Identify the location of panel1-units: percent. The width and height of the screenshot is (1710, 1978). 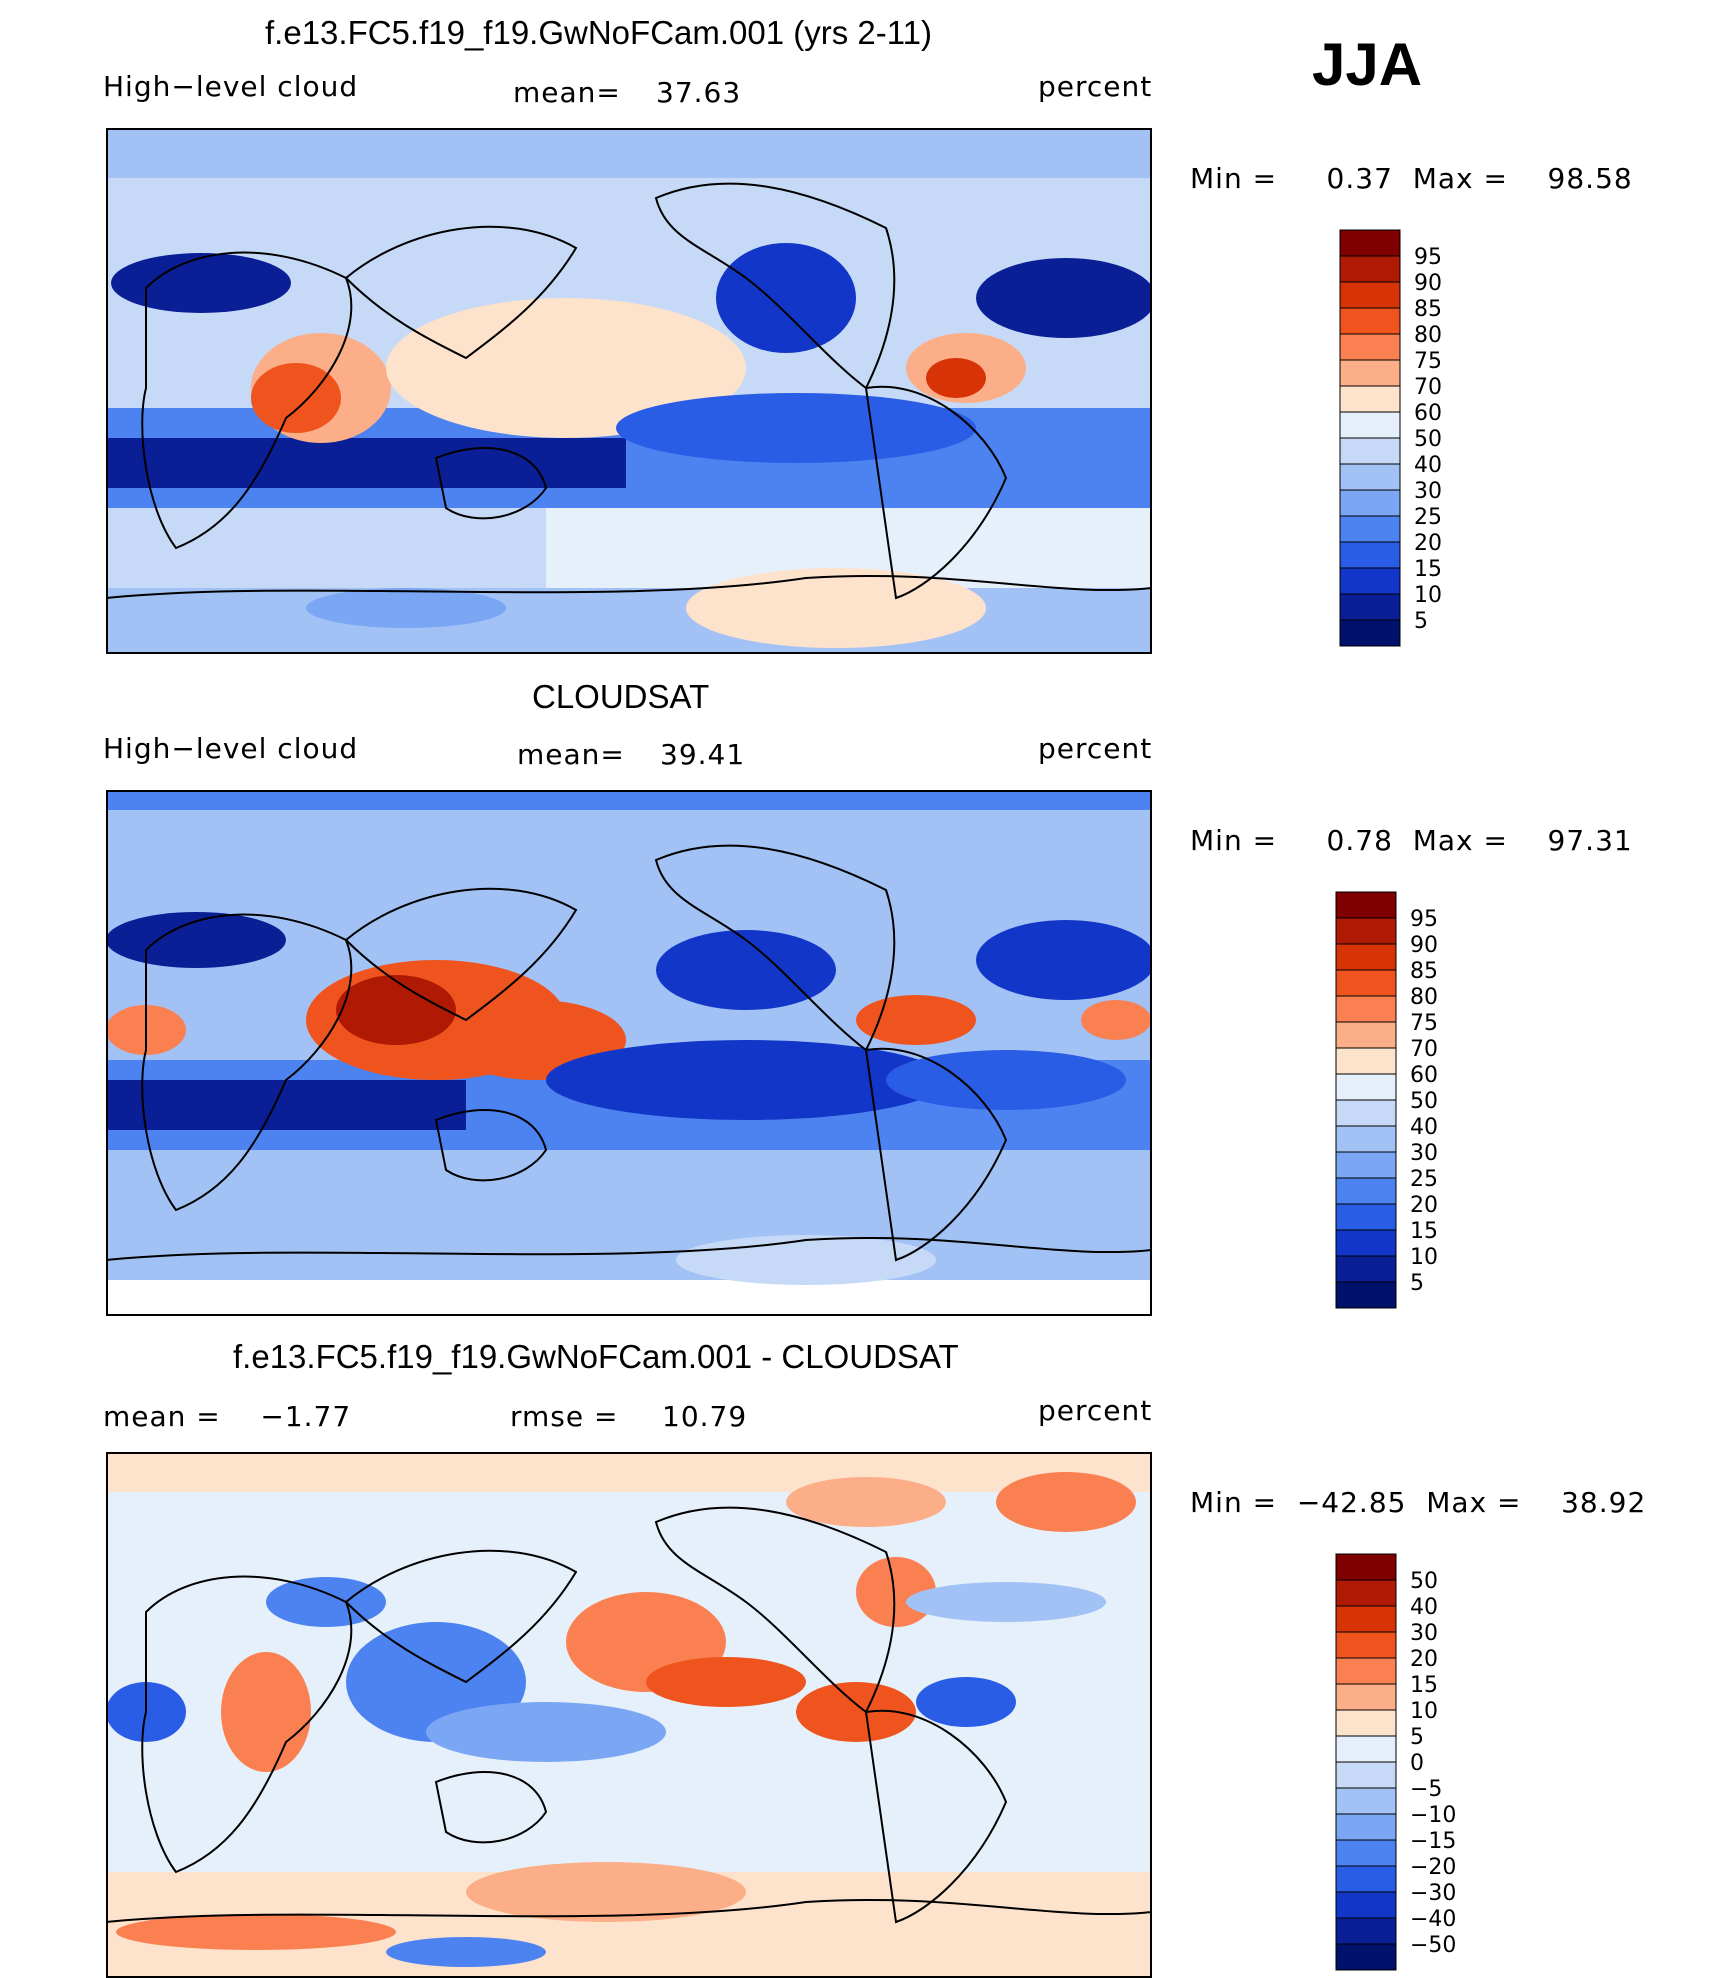
(1095, 86).